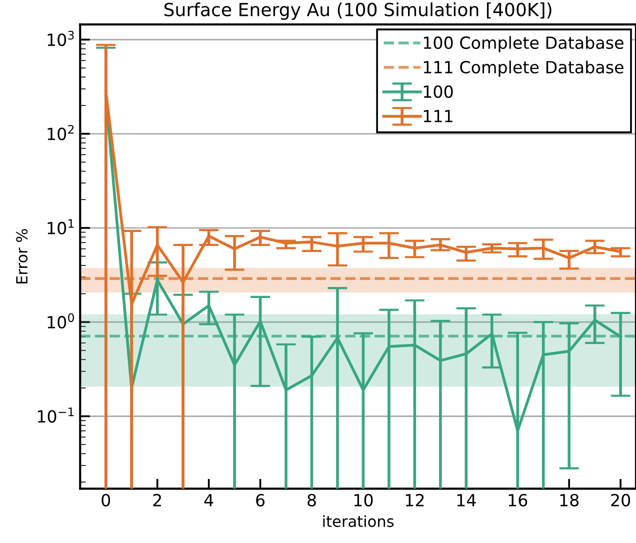 This screenshot has height=543, width=636. Describe the element at coordinates (524, 68) in the screenshot. I see `legend-label: 111 Complete Database` at that location.